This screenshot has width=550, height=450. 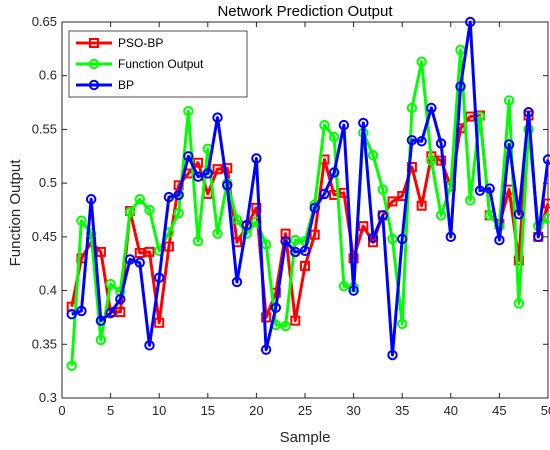 What do you see at coordinates (305, 437) in the screenshot?
I see `x-axis-title: Sample` at bounding box center [305, 437].